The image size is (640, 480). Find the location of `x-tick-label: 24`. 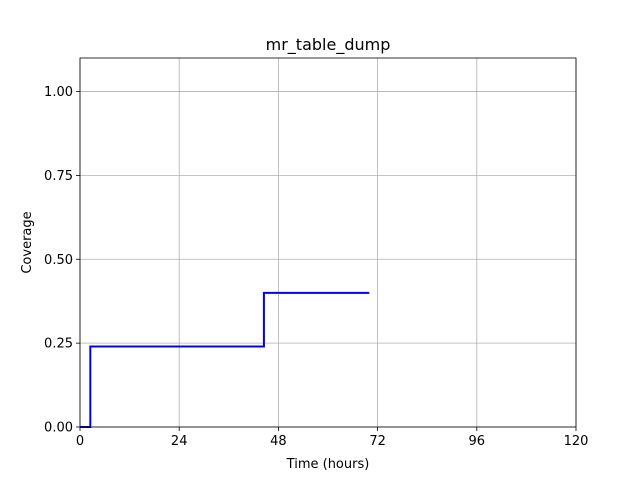

x-tick-label: 24 is located at coordinates (179, 441).